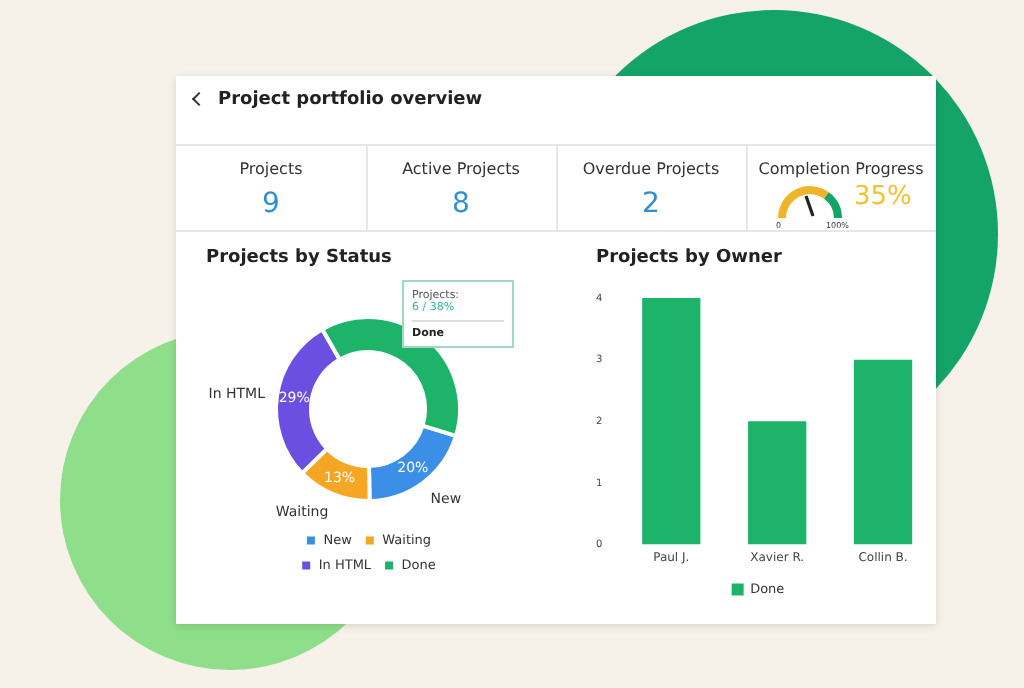  I want to click on text: 35%, so click(883, 197).